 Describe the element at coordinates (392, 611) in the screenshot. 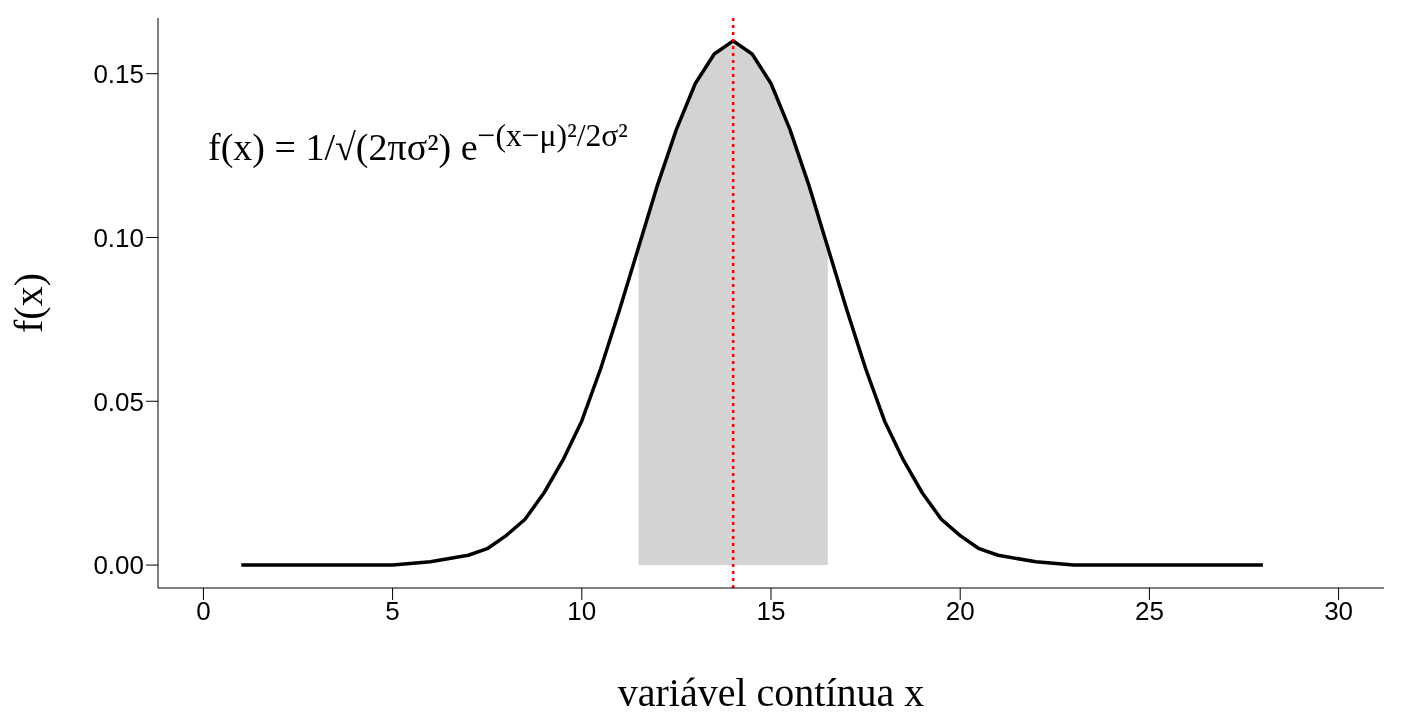

I see `x-tick-label: 5` at that location.